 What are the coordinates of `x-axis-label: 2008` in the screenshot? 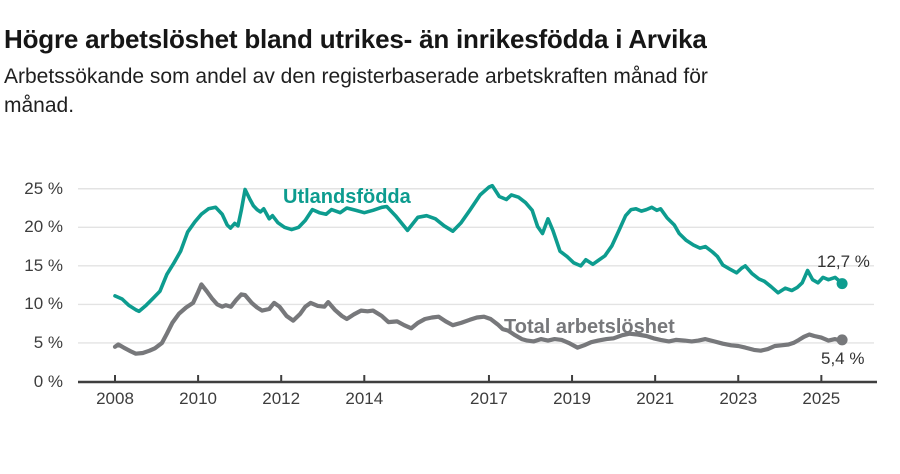 It's located at (115, 398).